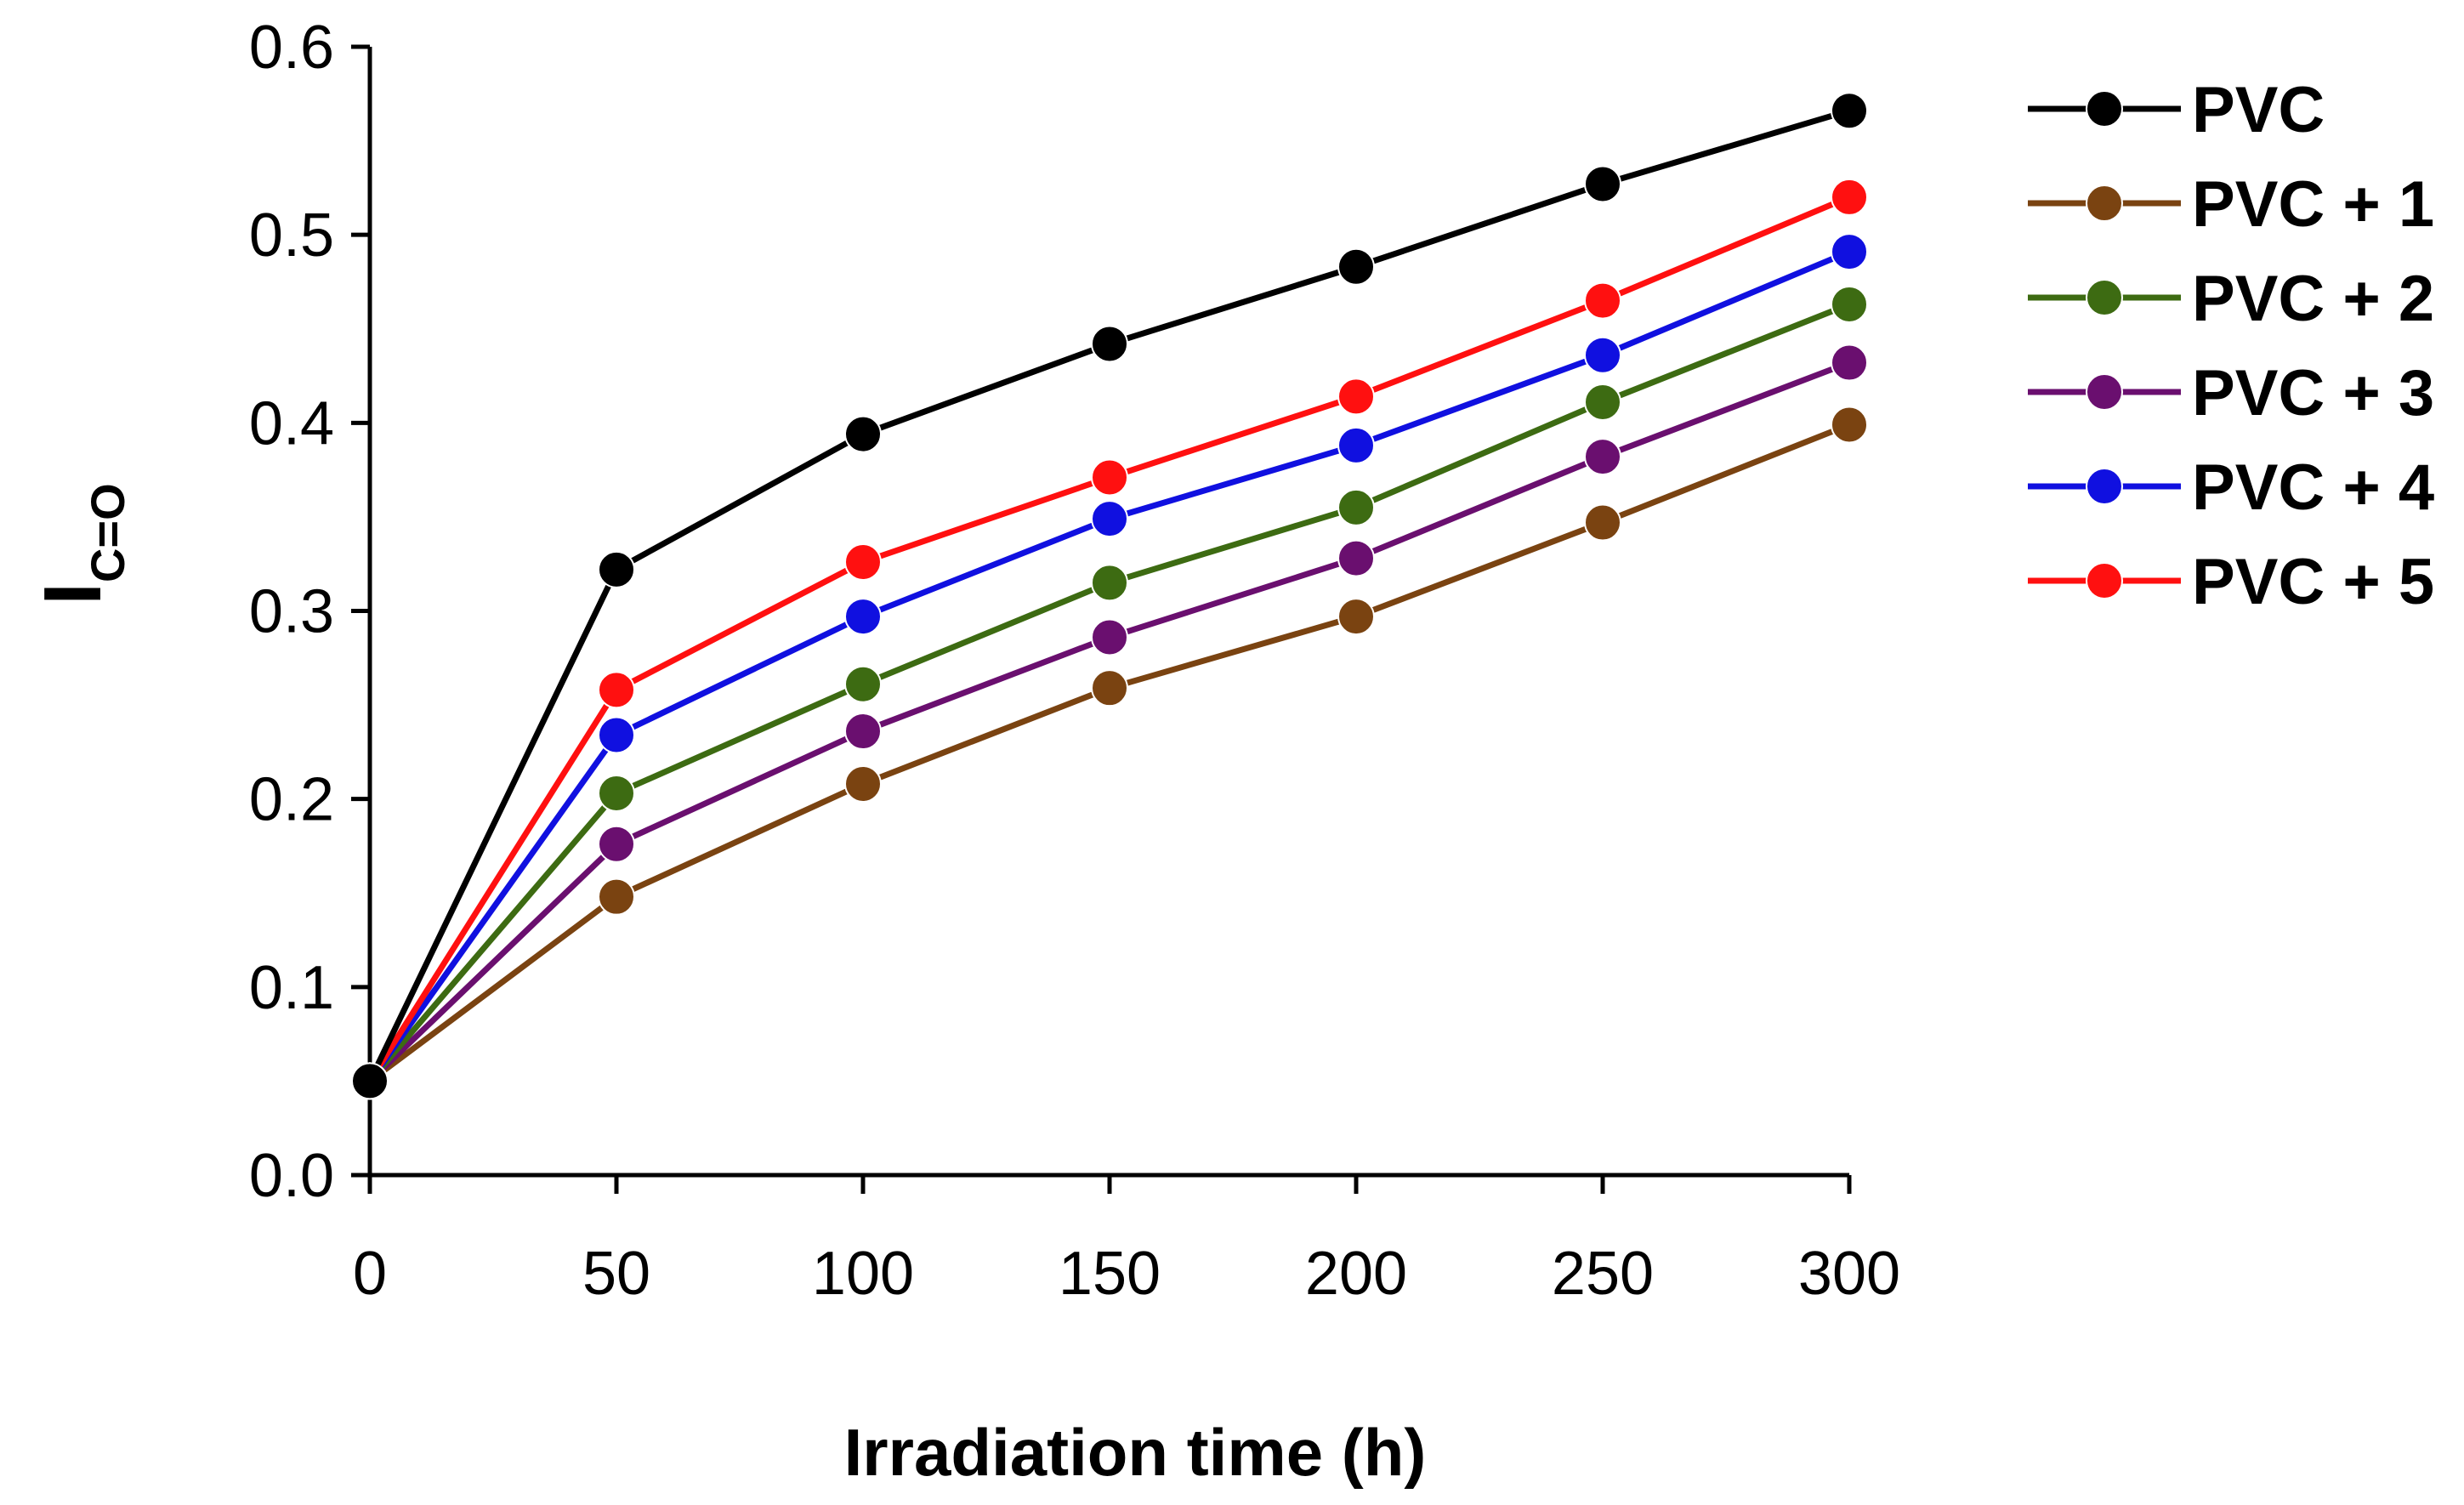 The height and width of the screenshot is (1505, 2464). I want to click on legend-label: PVC + 1, so click(2313, 204).